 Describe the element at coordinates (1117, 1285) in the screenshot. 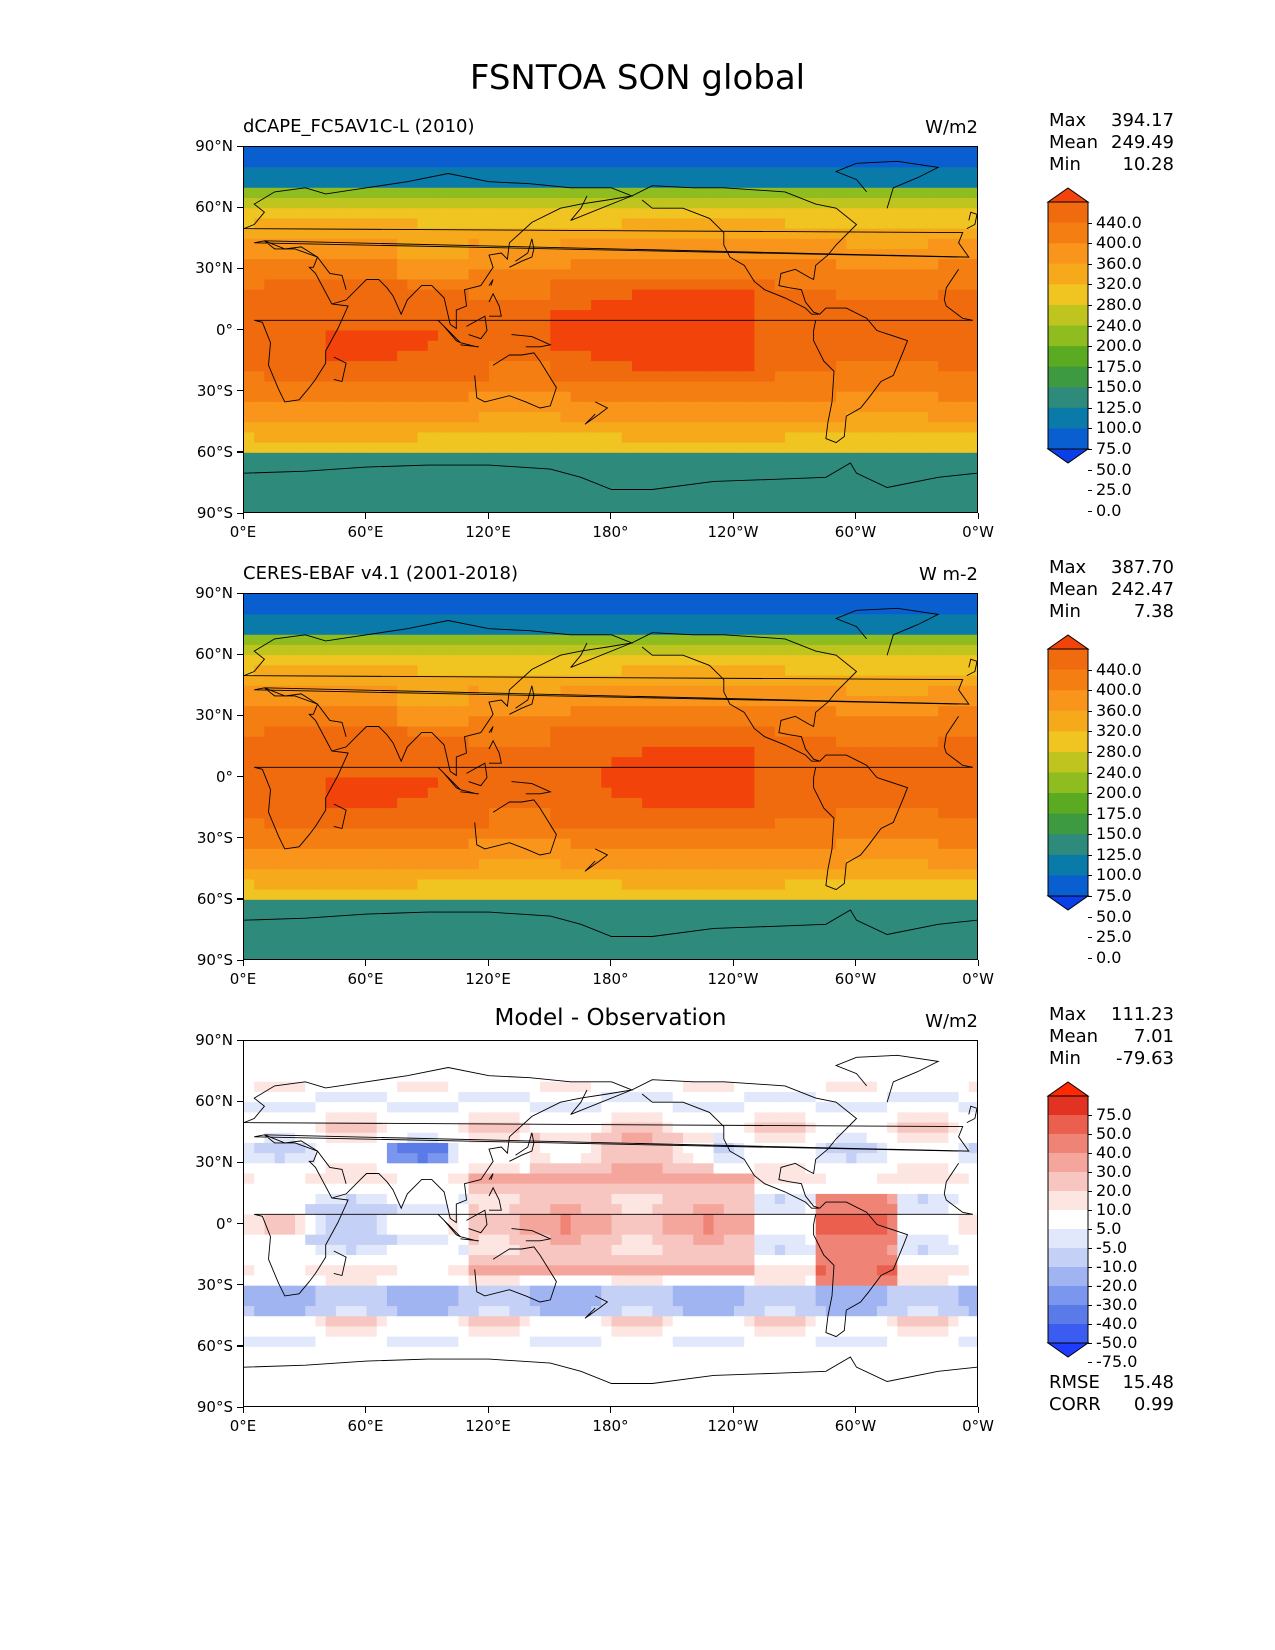

I see `colorbar-label: -20.0` at that location.